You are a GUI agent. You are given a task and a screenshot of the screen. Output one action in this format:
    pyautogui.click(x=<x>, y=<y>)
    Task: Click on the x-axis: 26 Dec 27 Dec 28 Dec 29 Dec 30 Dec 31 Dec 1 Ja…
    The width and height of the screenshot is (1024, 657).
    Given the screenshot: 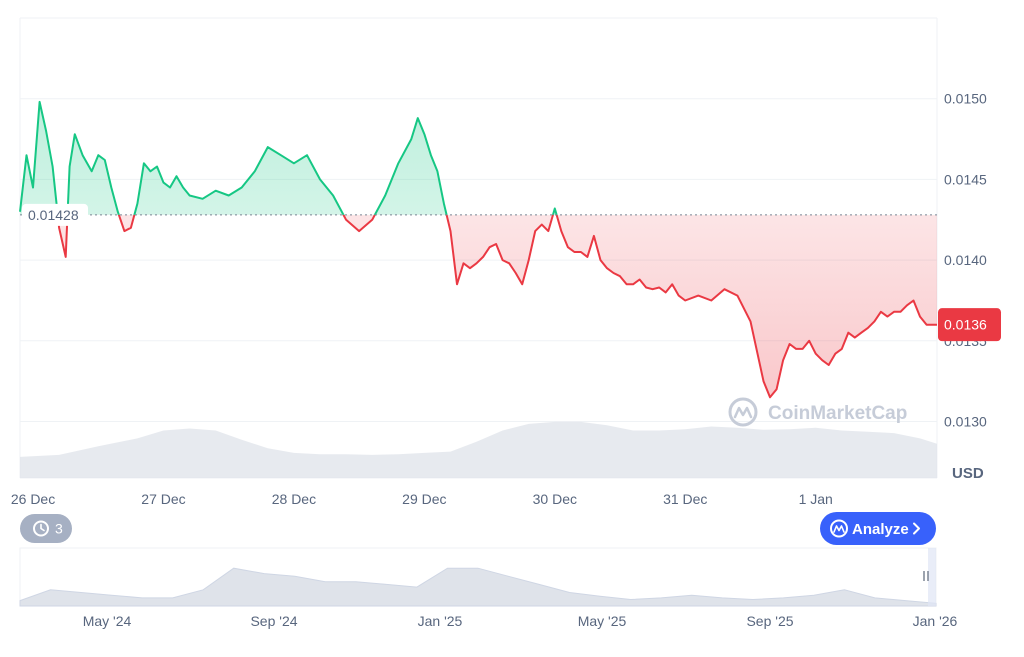 What is the action you would take?
    pyautogui.click(x=422, y=499)
    